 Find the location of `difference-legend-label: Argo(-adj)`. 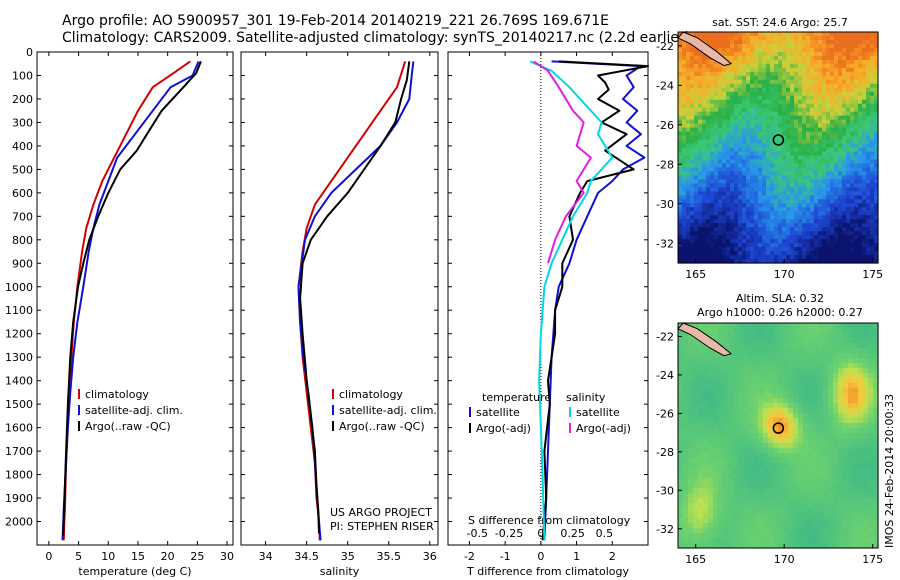

difference-legend-label: Argo(-adj) is located at coordinates (603, 428).